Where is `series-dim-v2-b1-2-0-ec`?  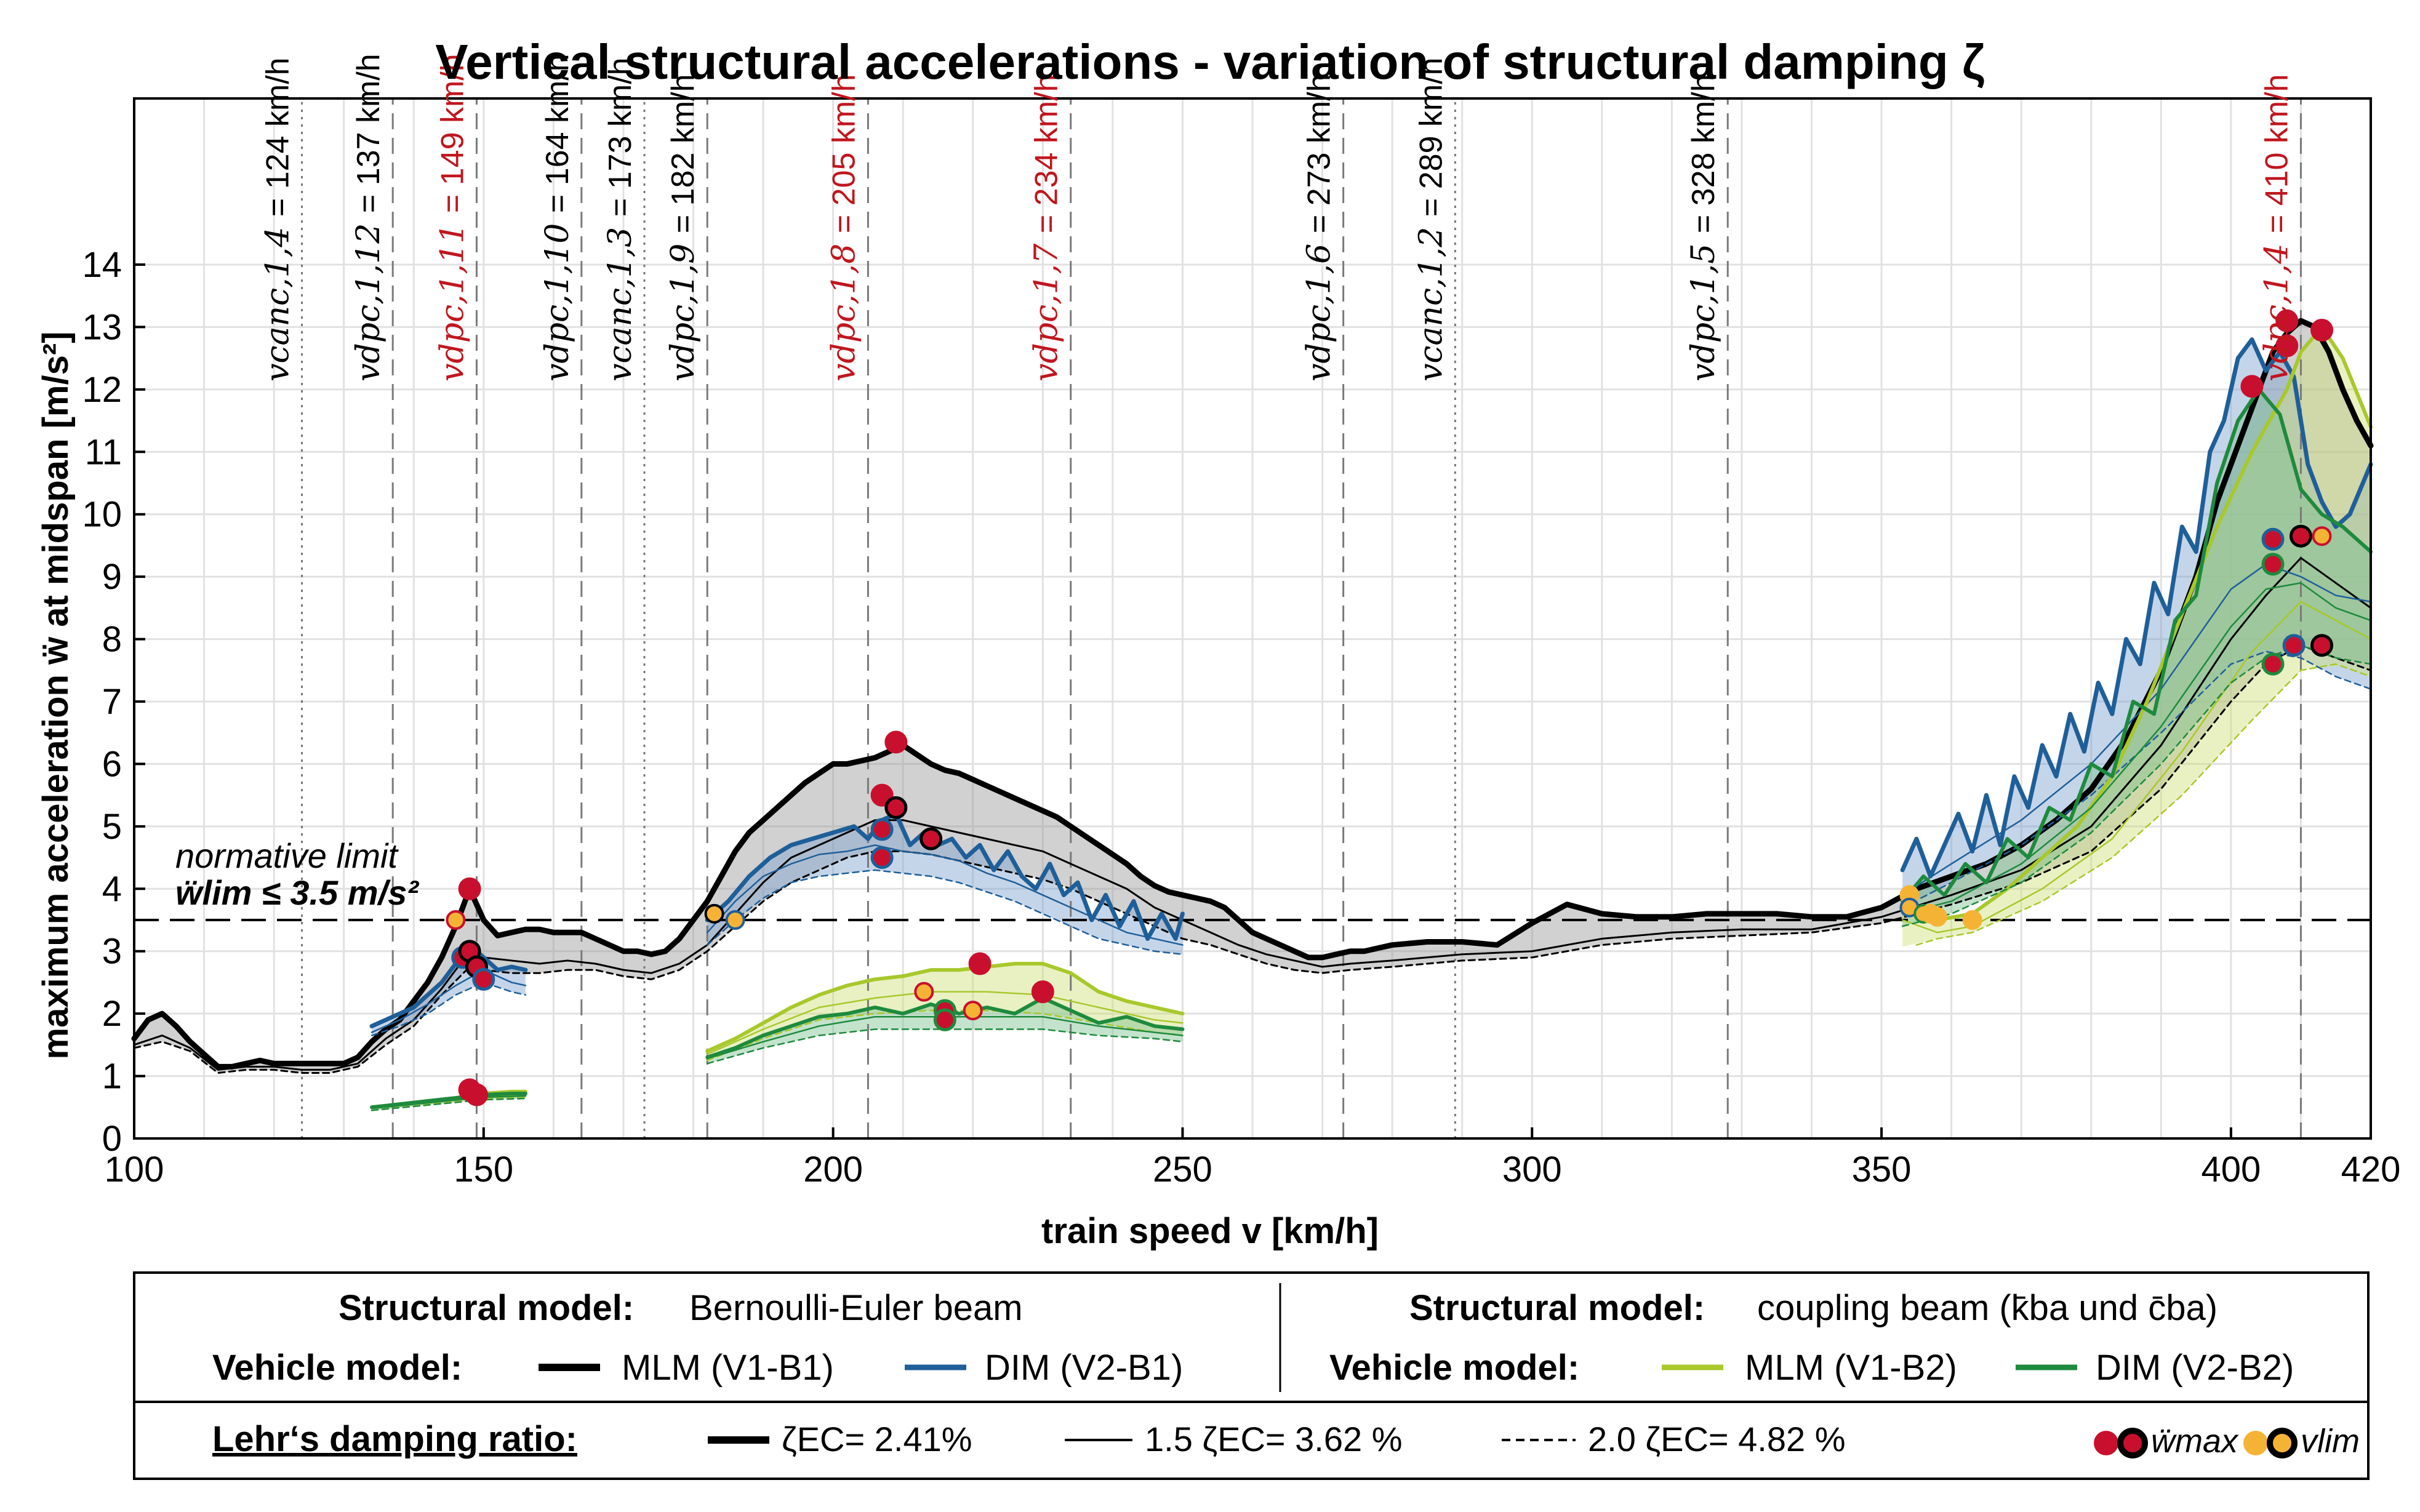
series-dim-v2-b1-2-0-ec is located at coordinates (945, 912).